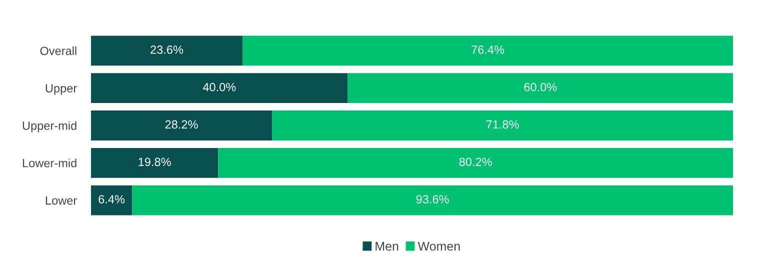 The height and width of the screenshot is (262, 770). I want to click on data-label: 40.0%, so click(219, 87).